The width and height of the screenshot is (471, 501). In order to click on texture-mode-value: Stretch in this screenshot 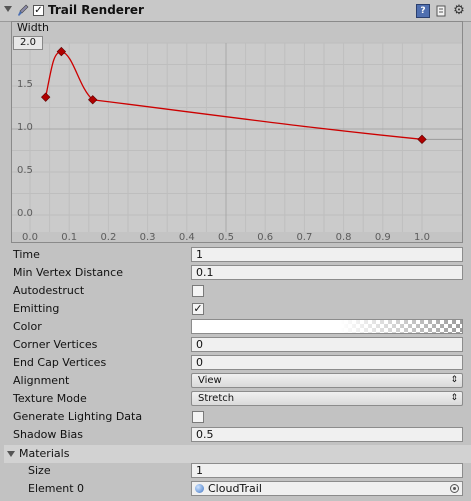, I will do `click(216, 398)`.